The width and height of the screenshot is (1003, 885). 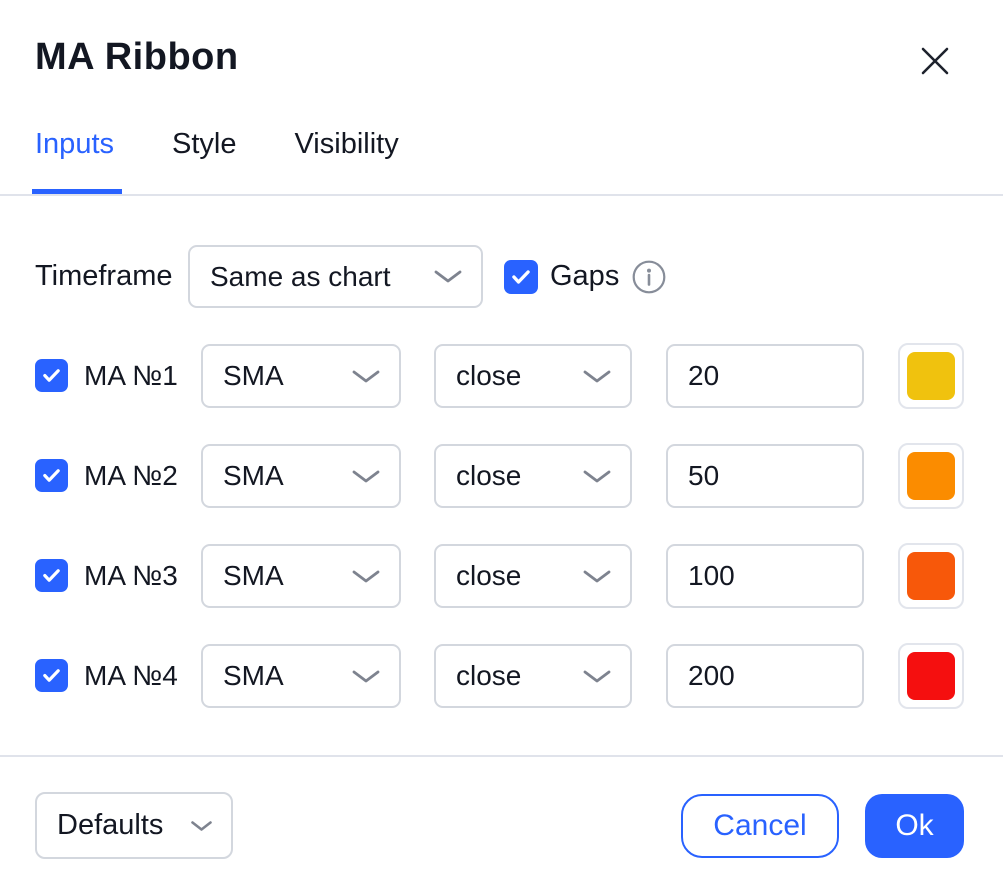 I want to click on ma-row-3: MA №3 SMA close, so click(x=501, y=576).